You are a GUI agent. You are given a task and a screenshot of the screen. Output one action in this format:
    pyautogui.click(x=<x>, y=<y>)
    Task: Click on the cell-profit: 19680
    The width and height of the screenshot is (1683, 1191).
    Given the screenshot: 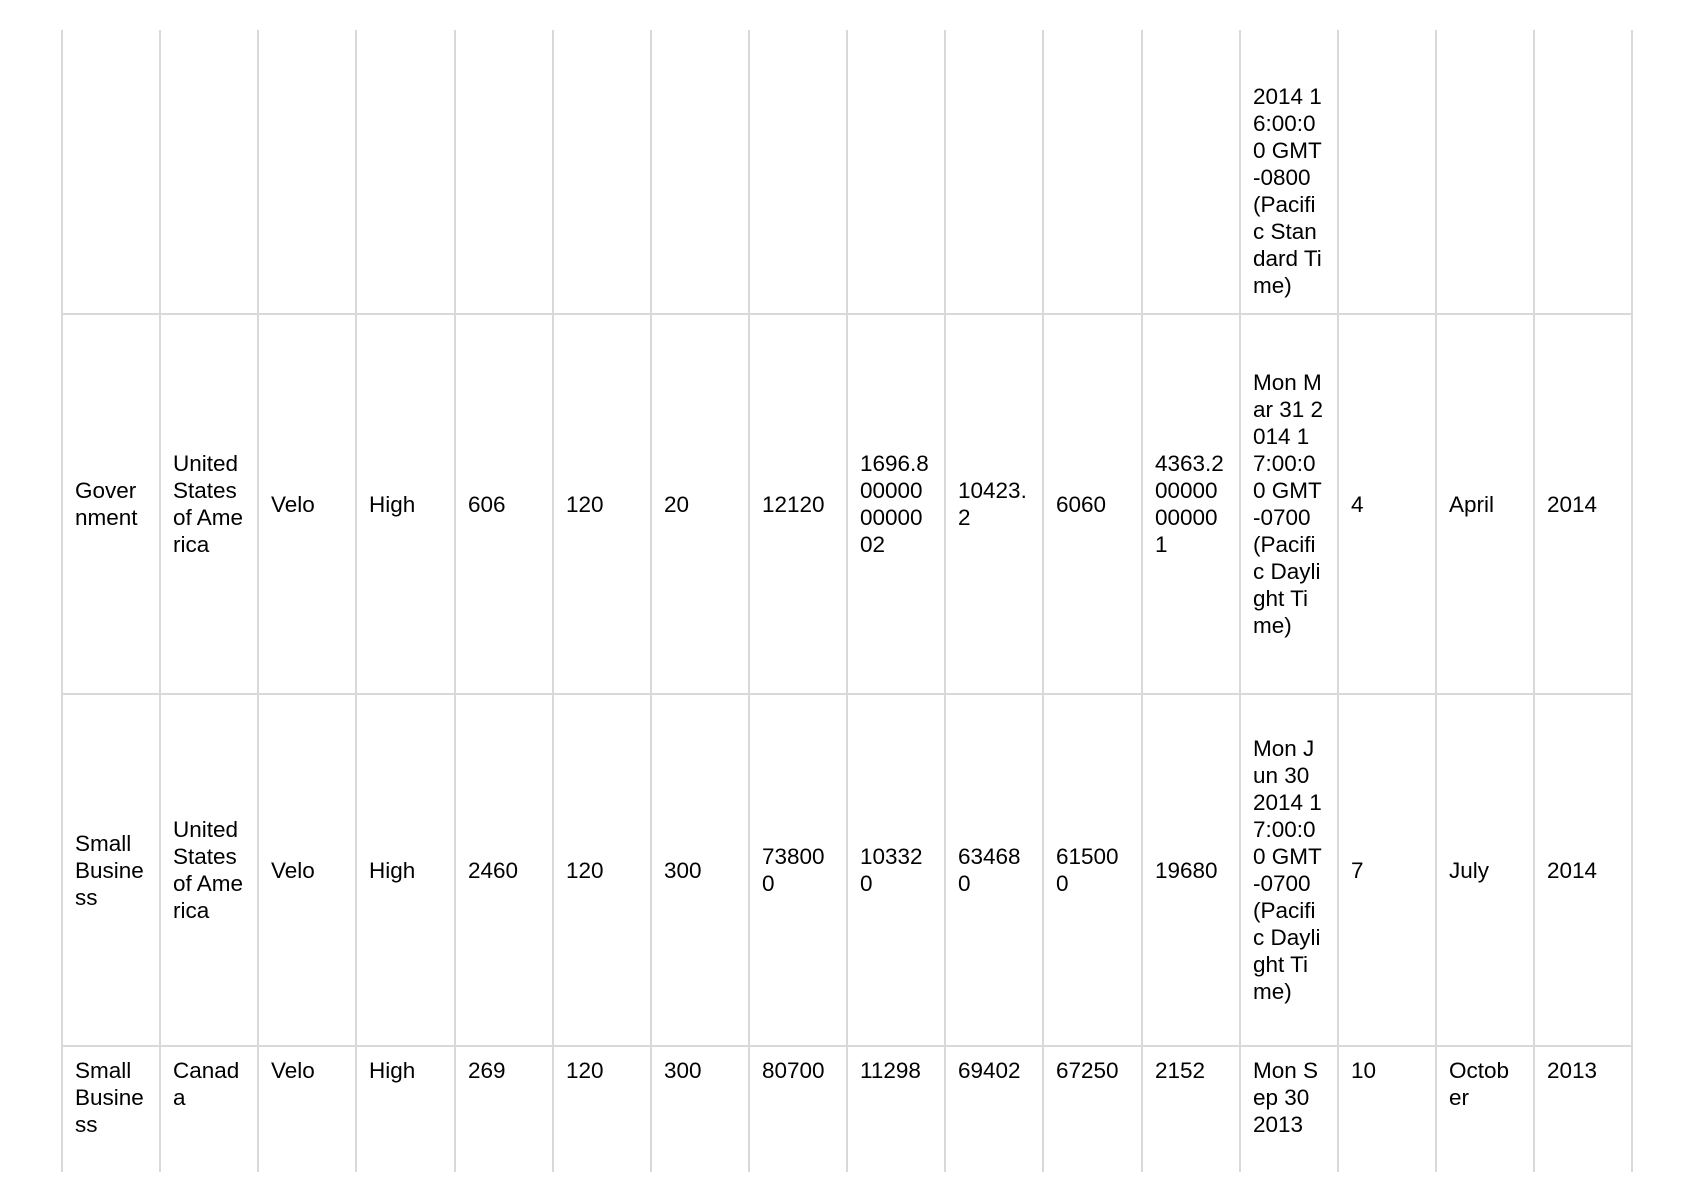 What is the action you would take?
    pyautogui.click(x=1191, y=870)
    